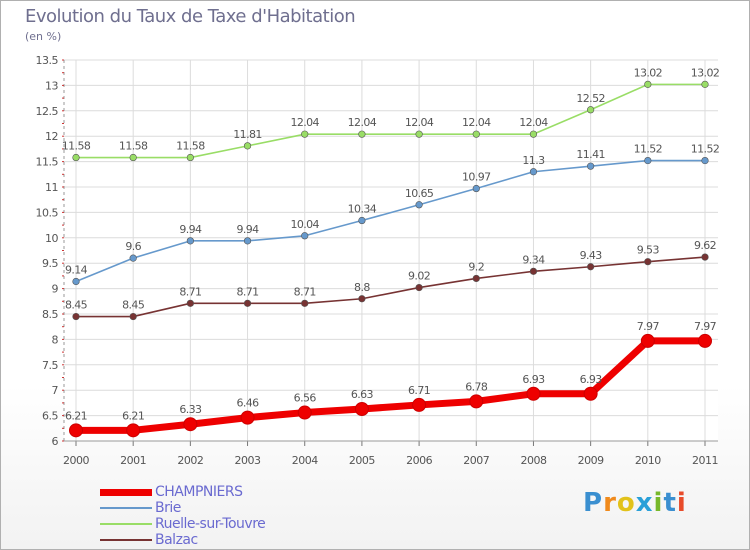  What do you see at coordinates (362, 394) in the screenshot?
I see `data-label: 6.63` at bounding box center [362, 394].